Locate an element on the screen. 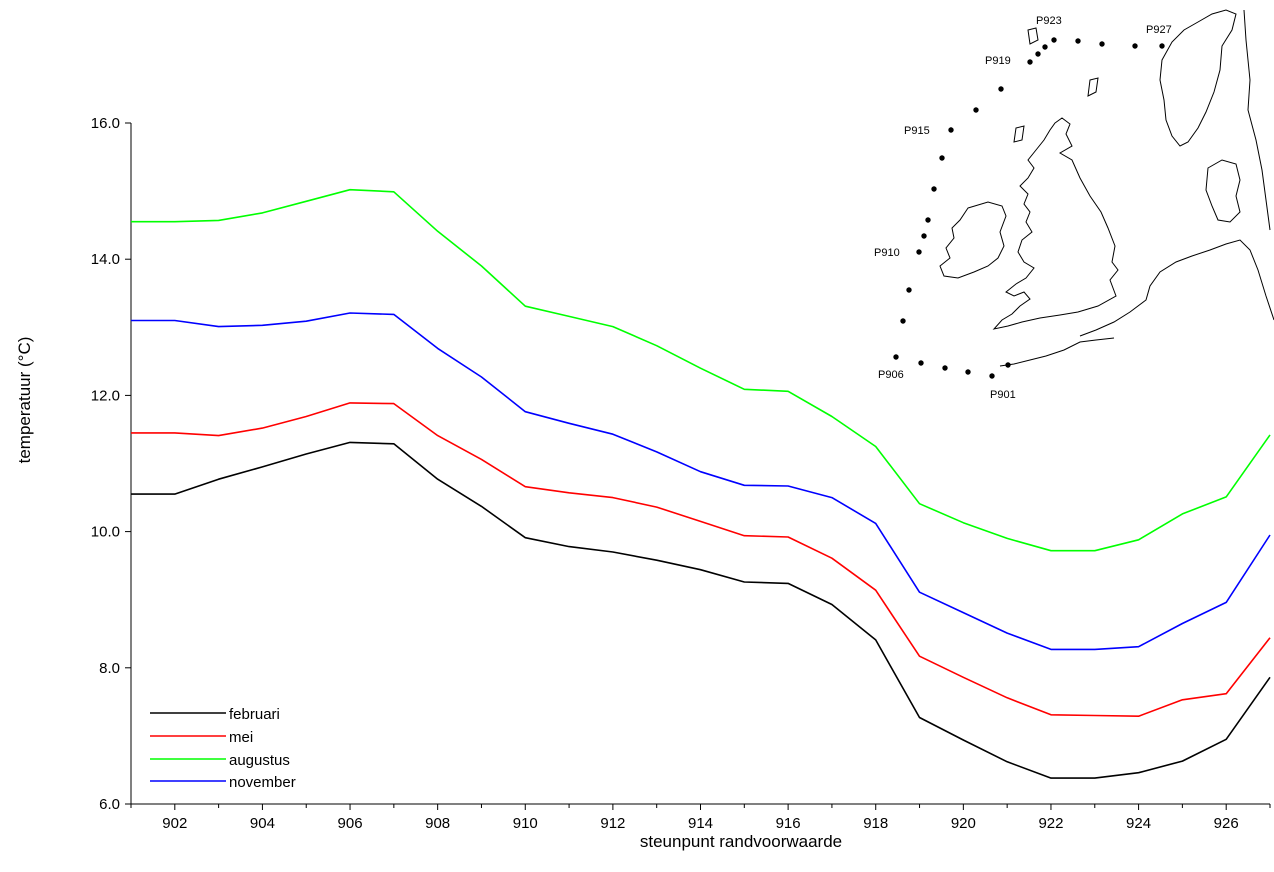  map-label-p915: P915 is located at coordinates (917, 131).